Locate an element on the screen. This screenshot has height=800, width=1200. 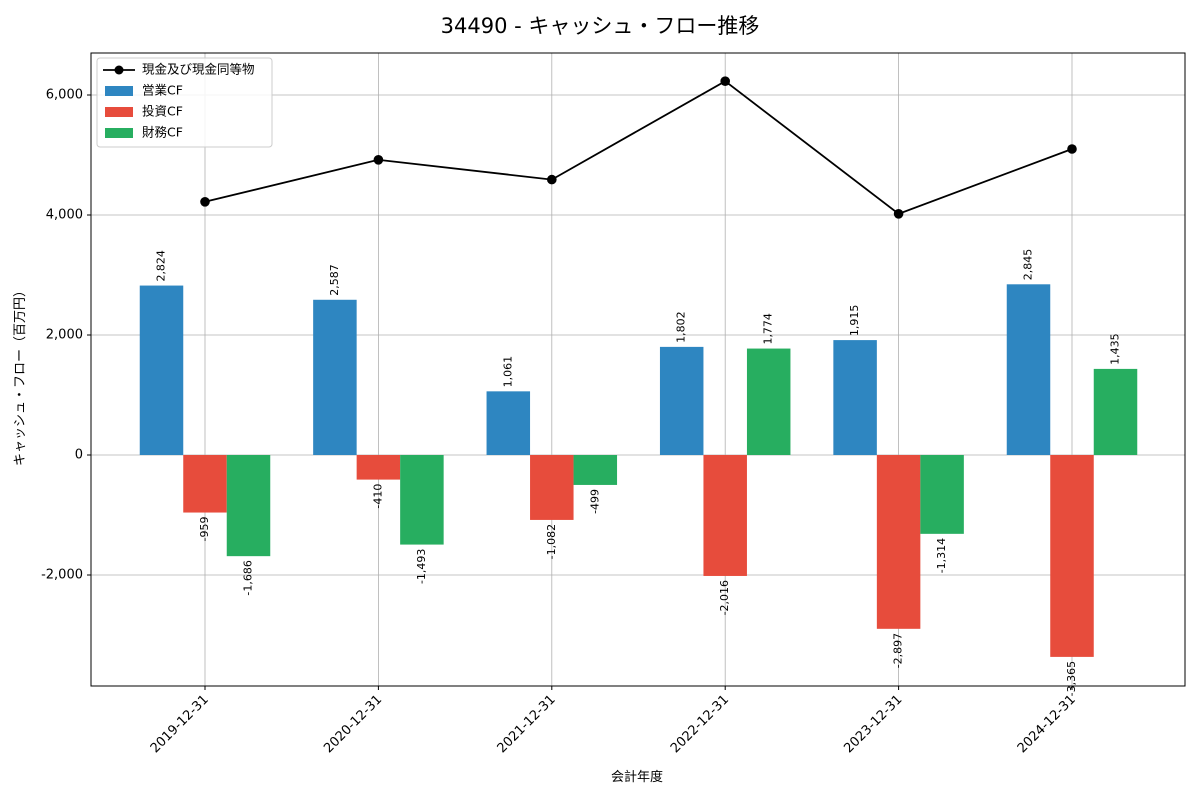
x-axis-title: 会計年度 is located at coordinates (637, 777).